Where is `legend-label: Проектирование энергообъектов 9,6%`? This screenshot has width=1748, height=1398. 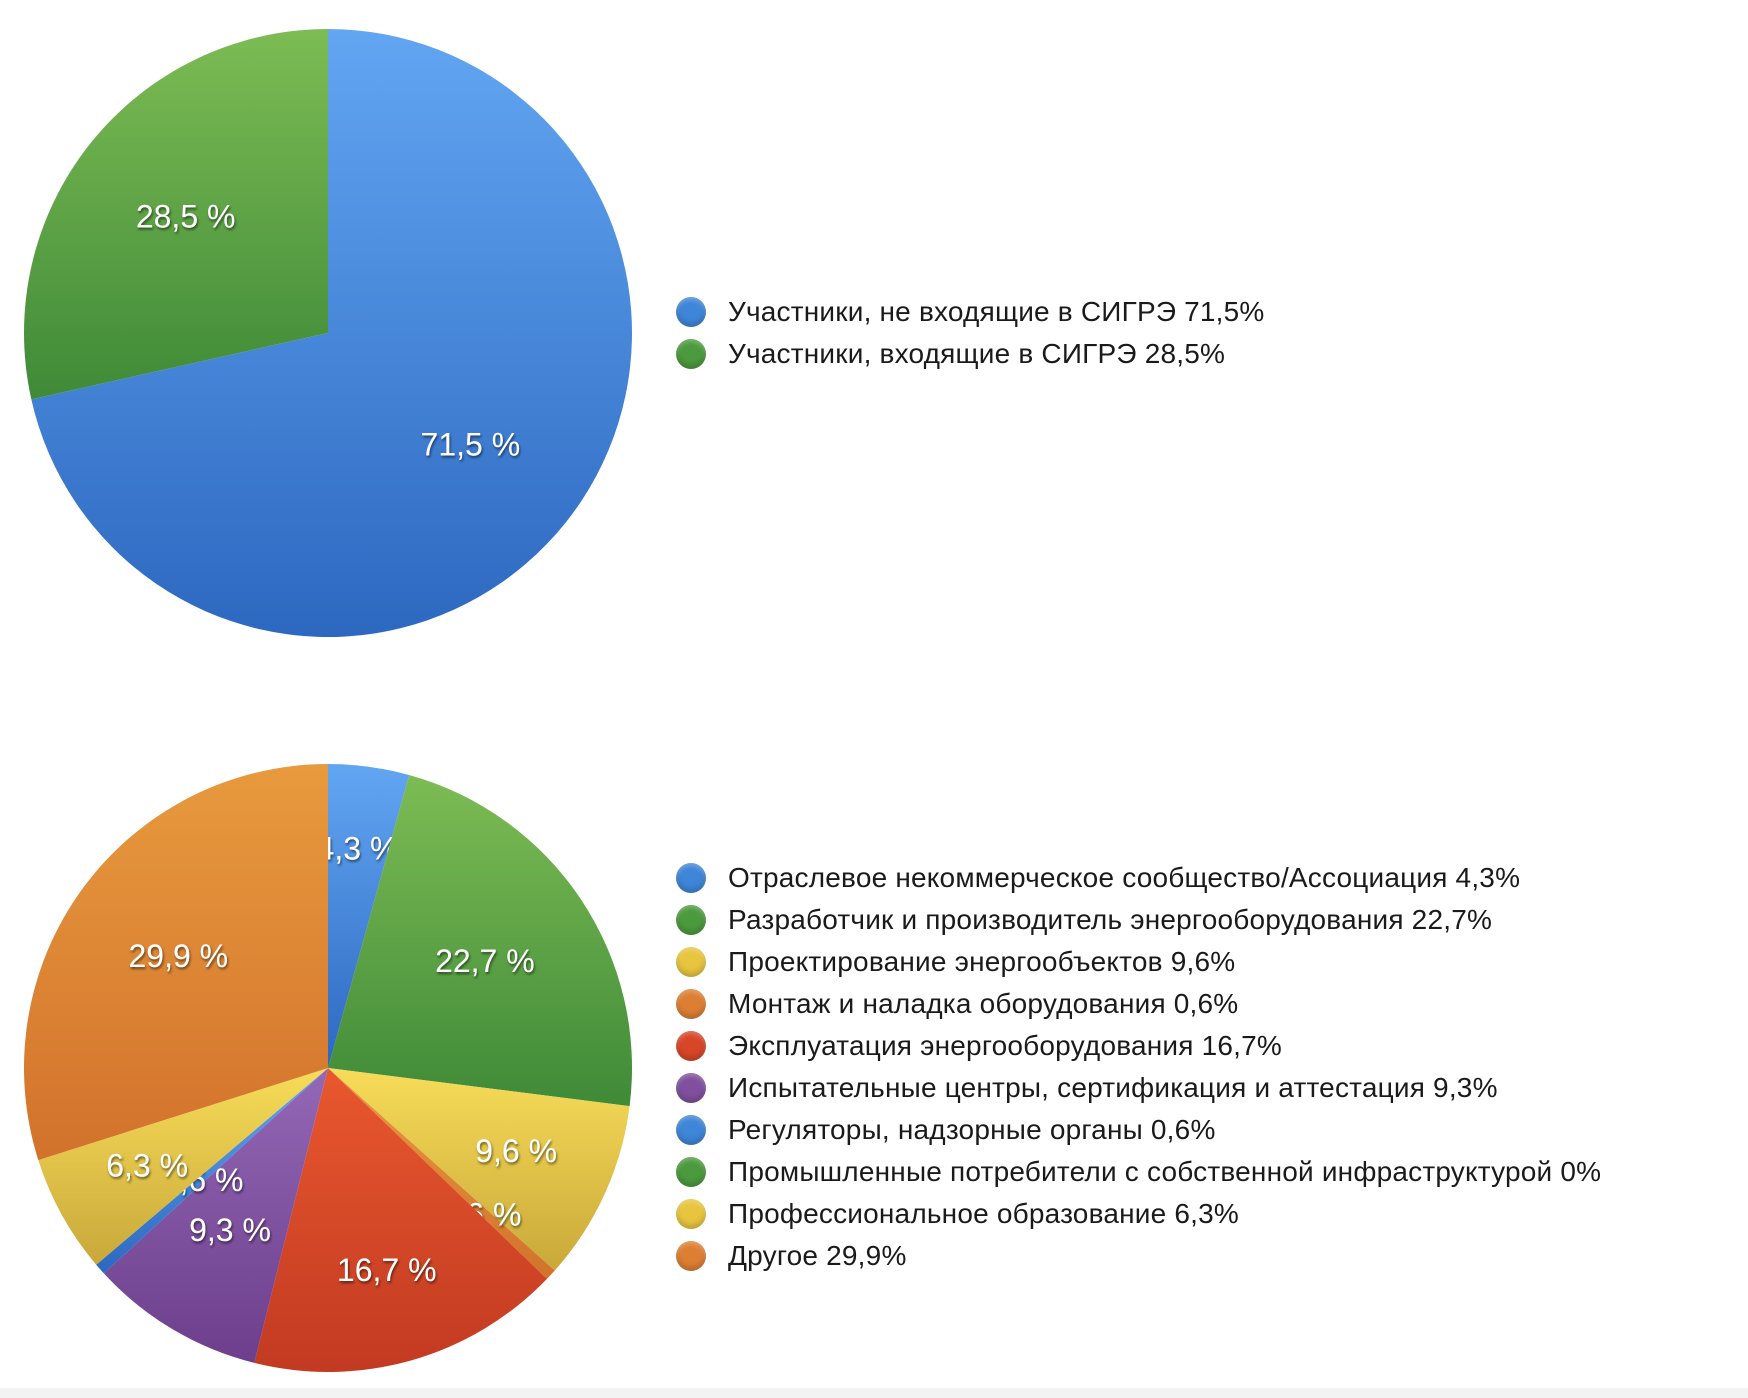 legend-label: Проектирование энергообъектов 9,6% is located at coordinates (982, 961).